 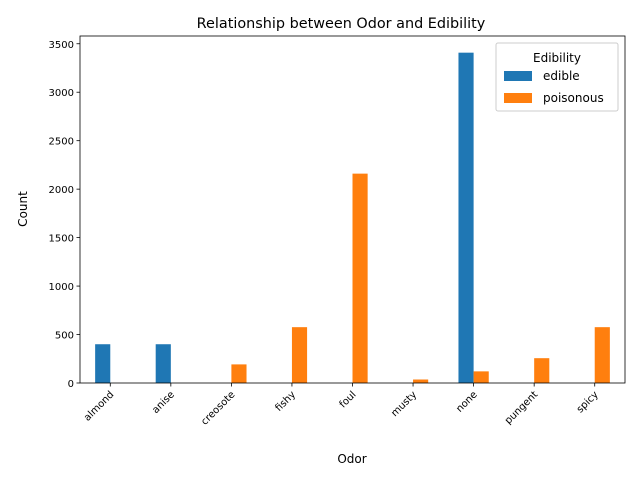 I want to click on x-tick-label-fishy: fishy, so click(x=285, y=401).